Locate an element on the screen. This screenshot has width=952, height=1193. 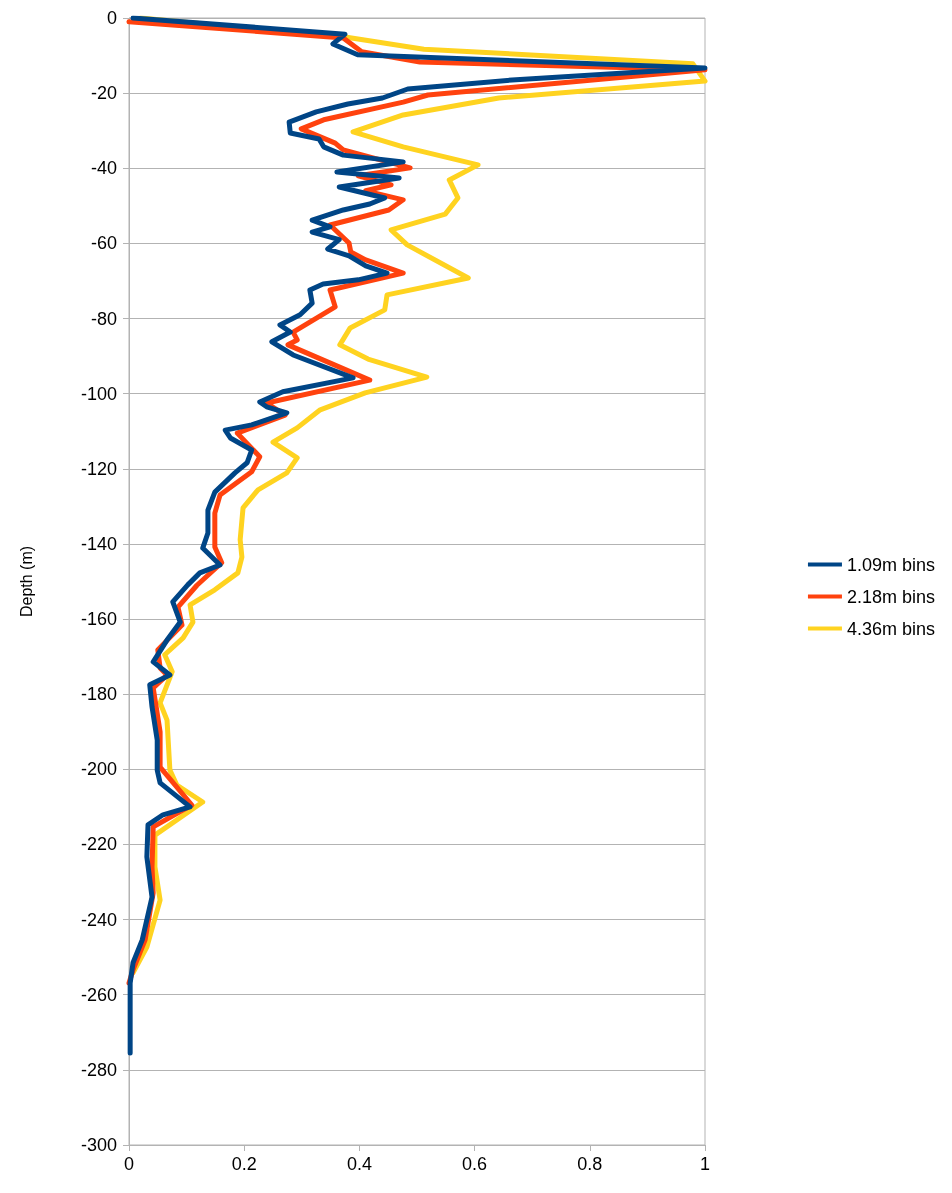
y-tick-label: -40 is located at coordinates (103, 168).